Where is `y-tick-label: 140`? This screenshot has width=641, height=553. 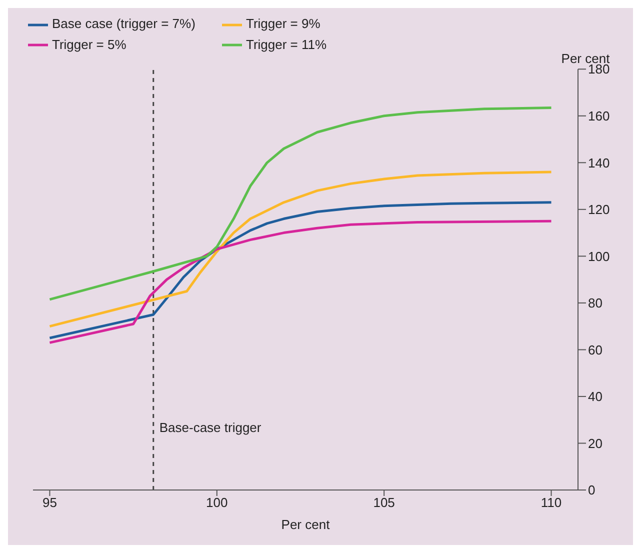
y-tick-label: 140 is located at coordinates (599, 162).